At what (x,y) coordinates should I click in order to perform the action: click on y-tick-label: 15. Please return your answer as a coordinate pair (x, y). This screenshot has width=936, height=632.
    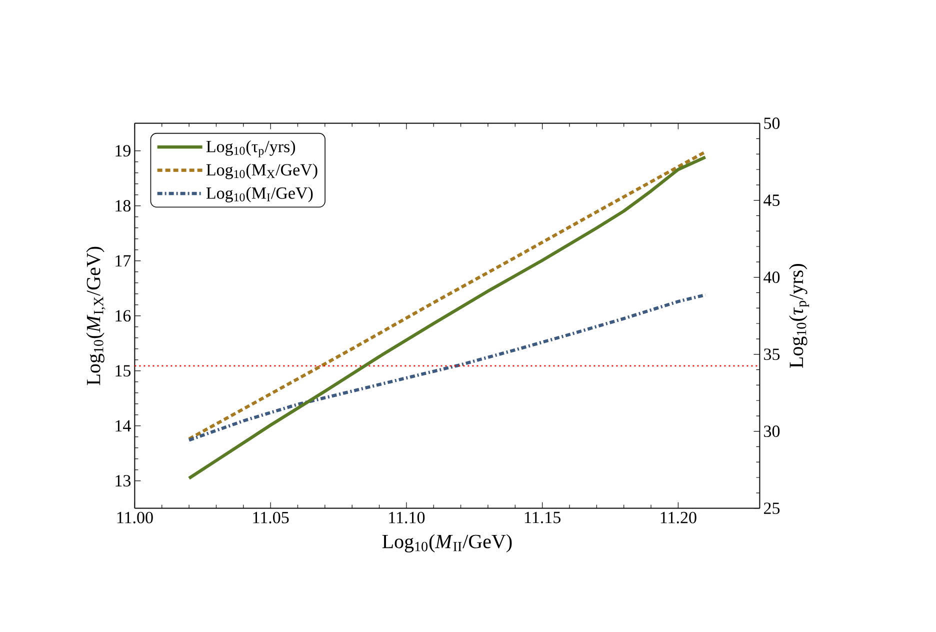
    Looking at the image, I should click on (123, 370).